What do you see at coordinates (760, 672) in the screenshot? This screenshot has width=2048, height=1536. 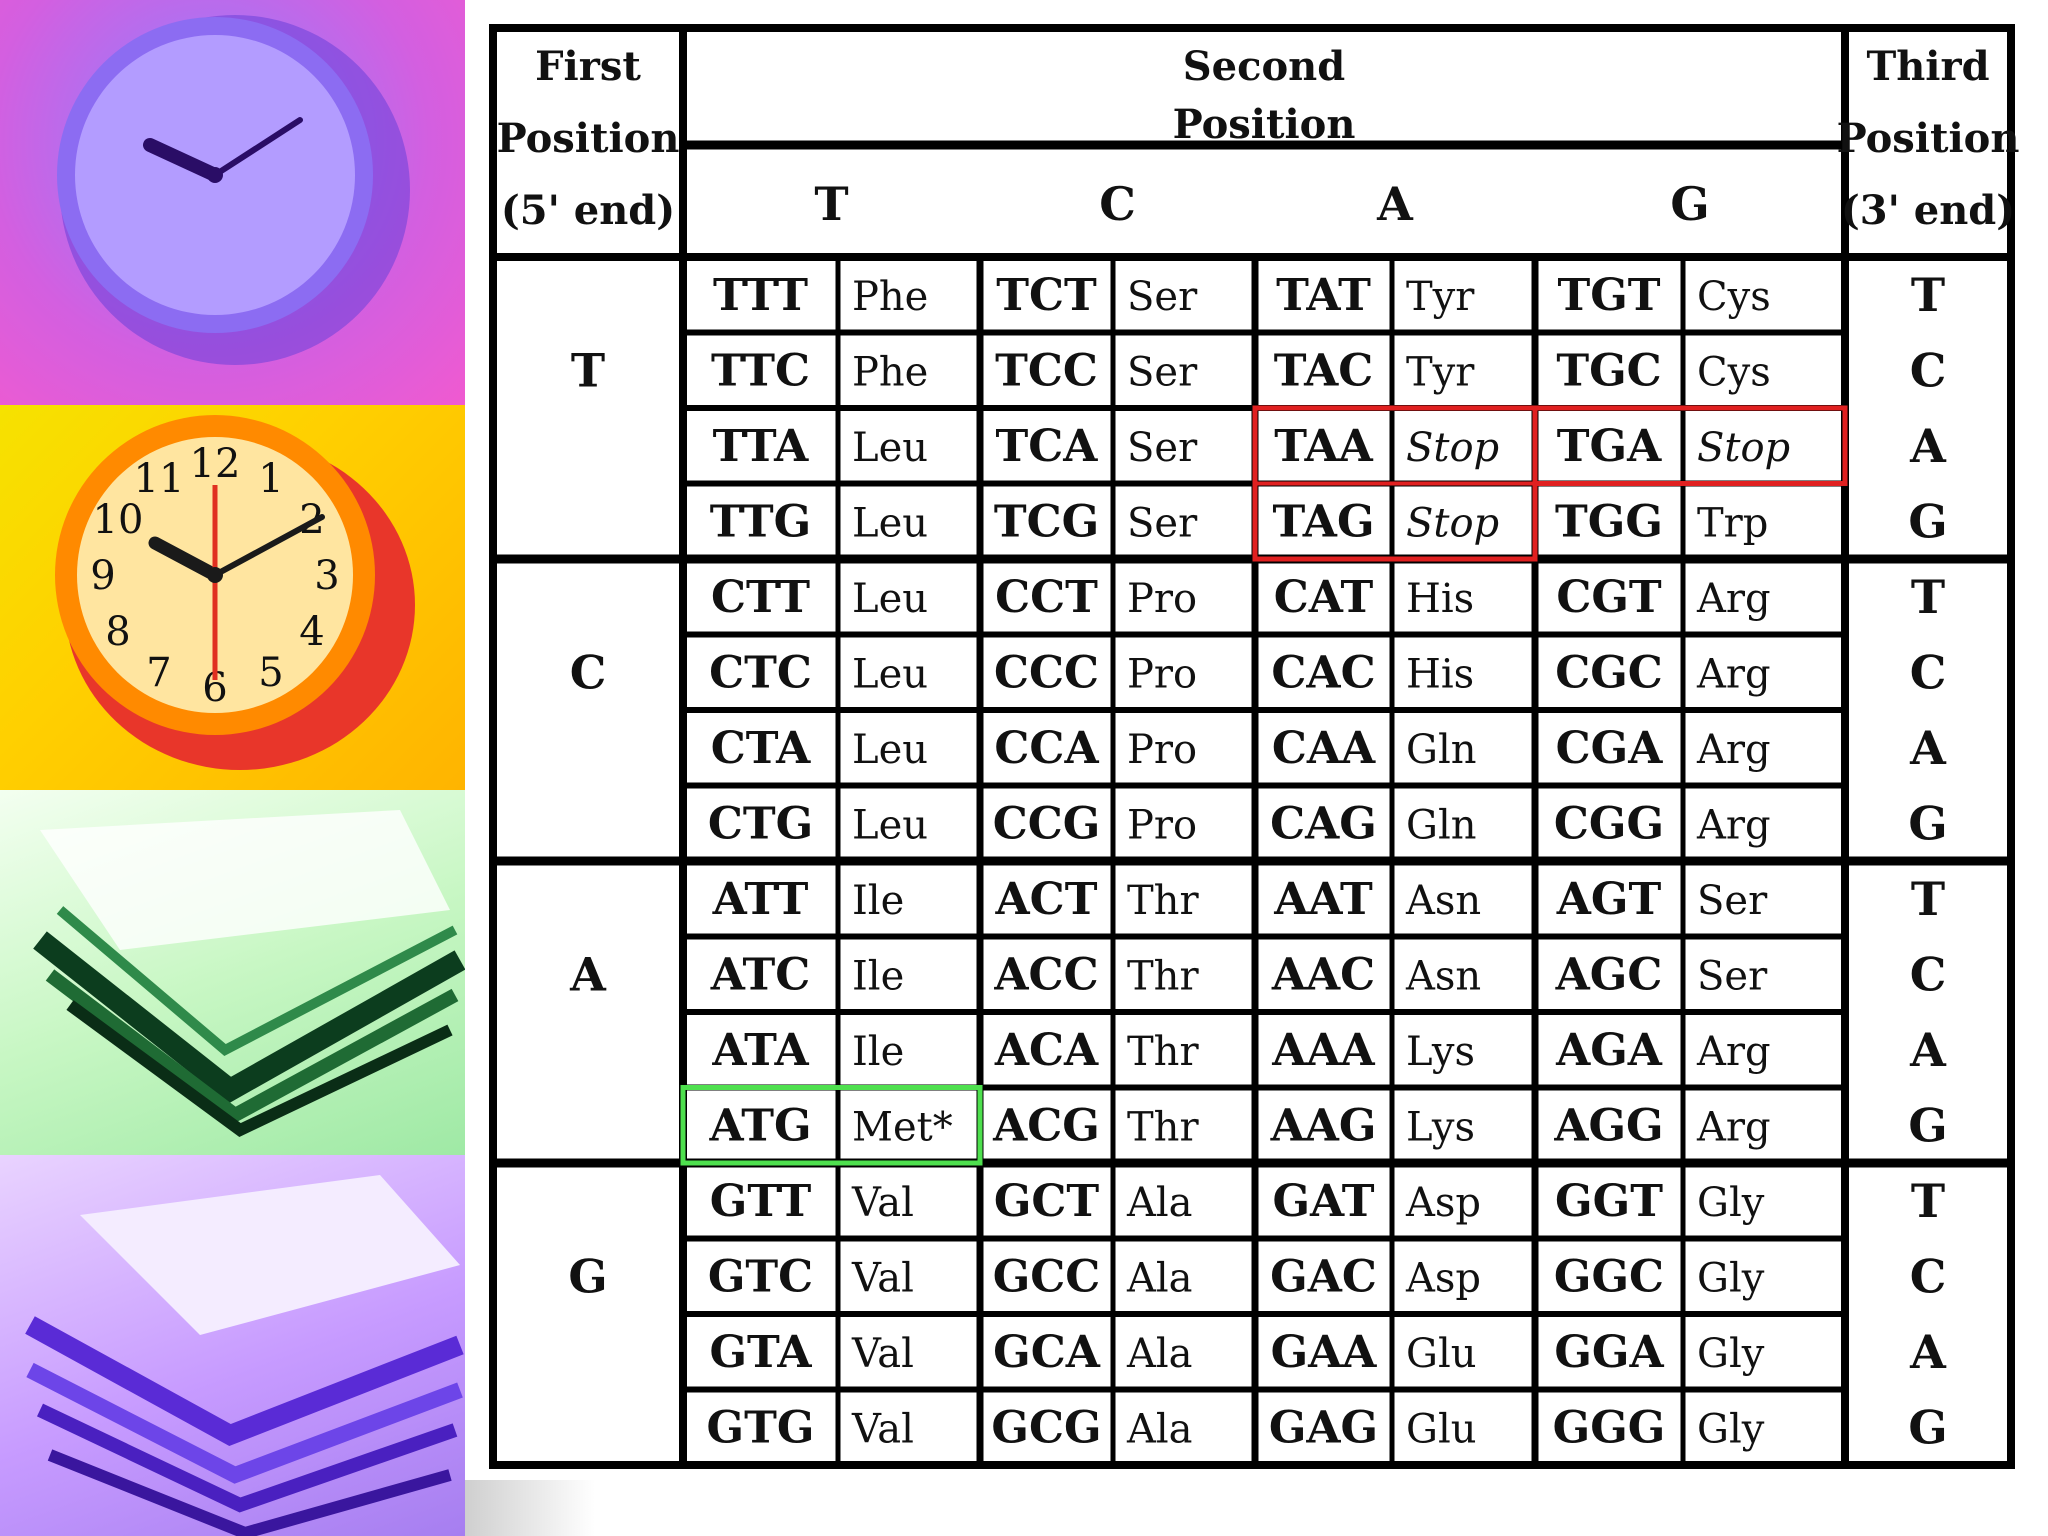 I see `codon-cell: CTC` at bounding box center [760, 672].